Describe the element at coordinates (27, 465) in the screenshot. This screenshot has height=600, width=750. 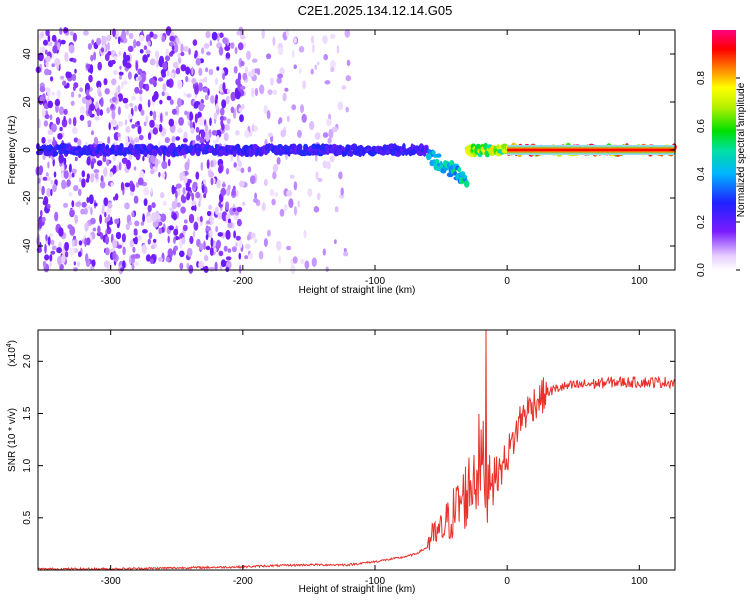
I see `y-tick-label: 1.0` at that location.